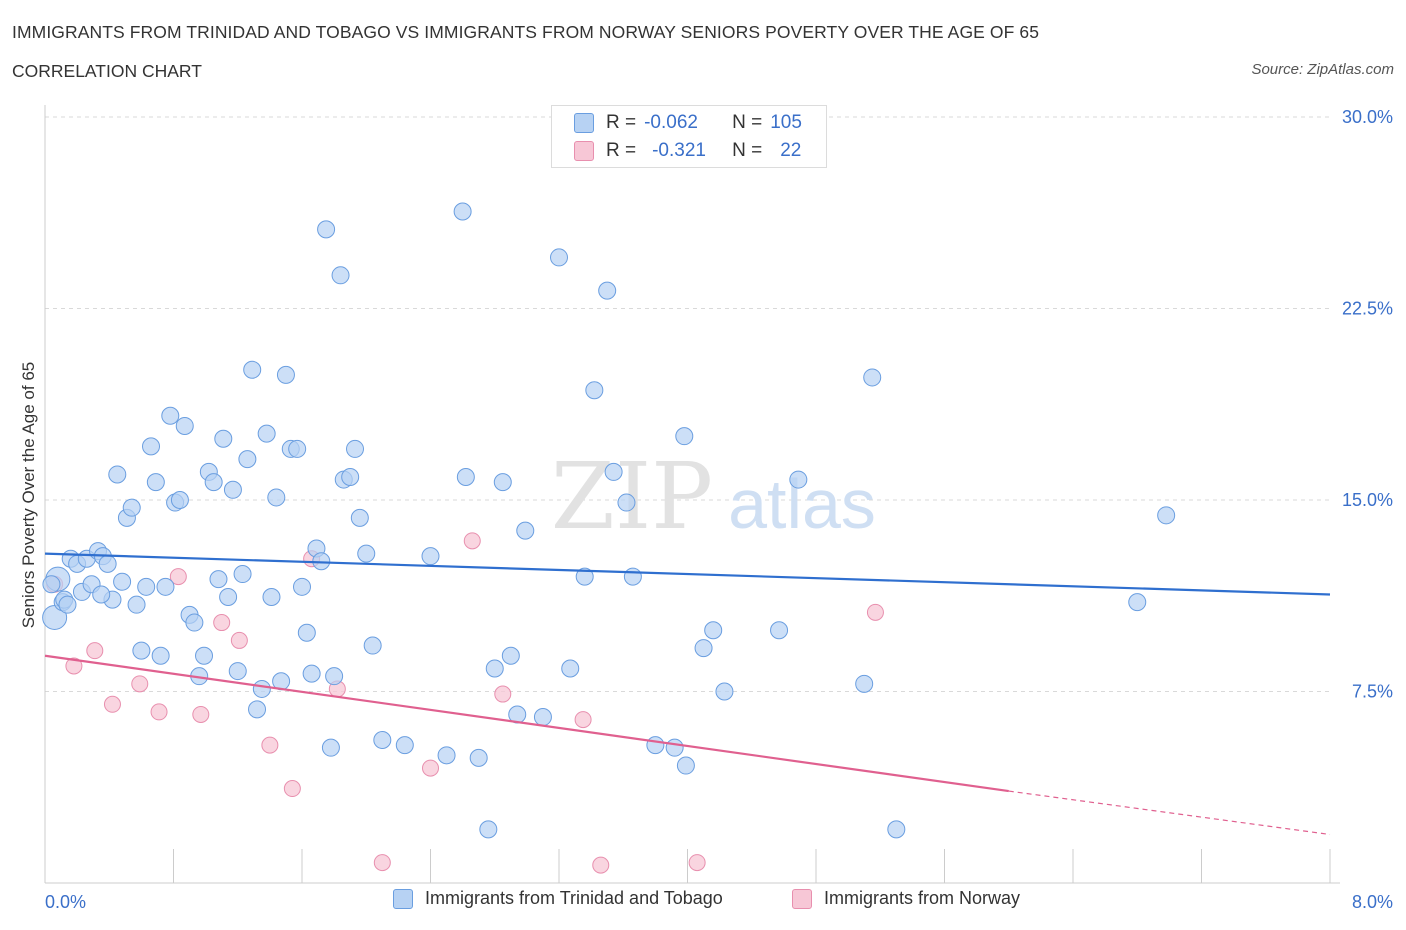 This screenshot has width=1406, height=930. I want to click on r-value: -0.321, so click(679, 150).